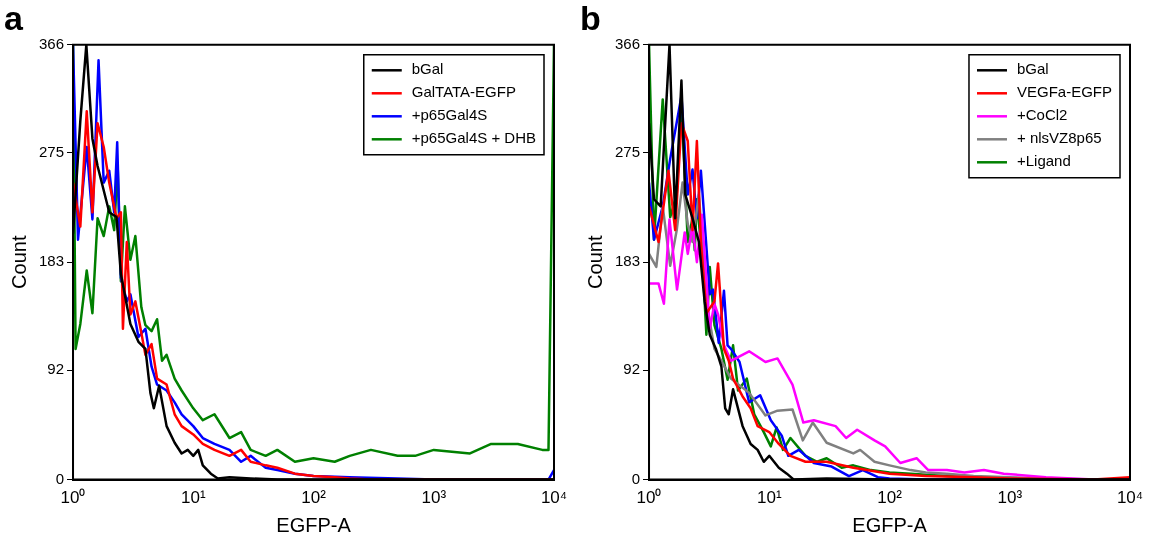 The width and height of the screenshot is (1153, 552). I want to click on legend-label: GalTATA-EGFP, so click(463, 92).